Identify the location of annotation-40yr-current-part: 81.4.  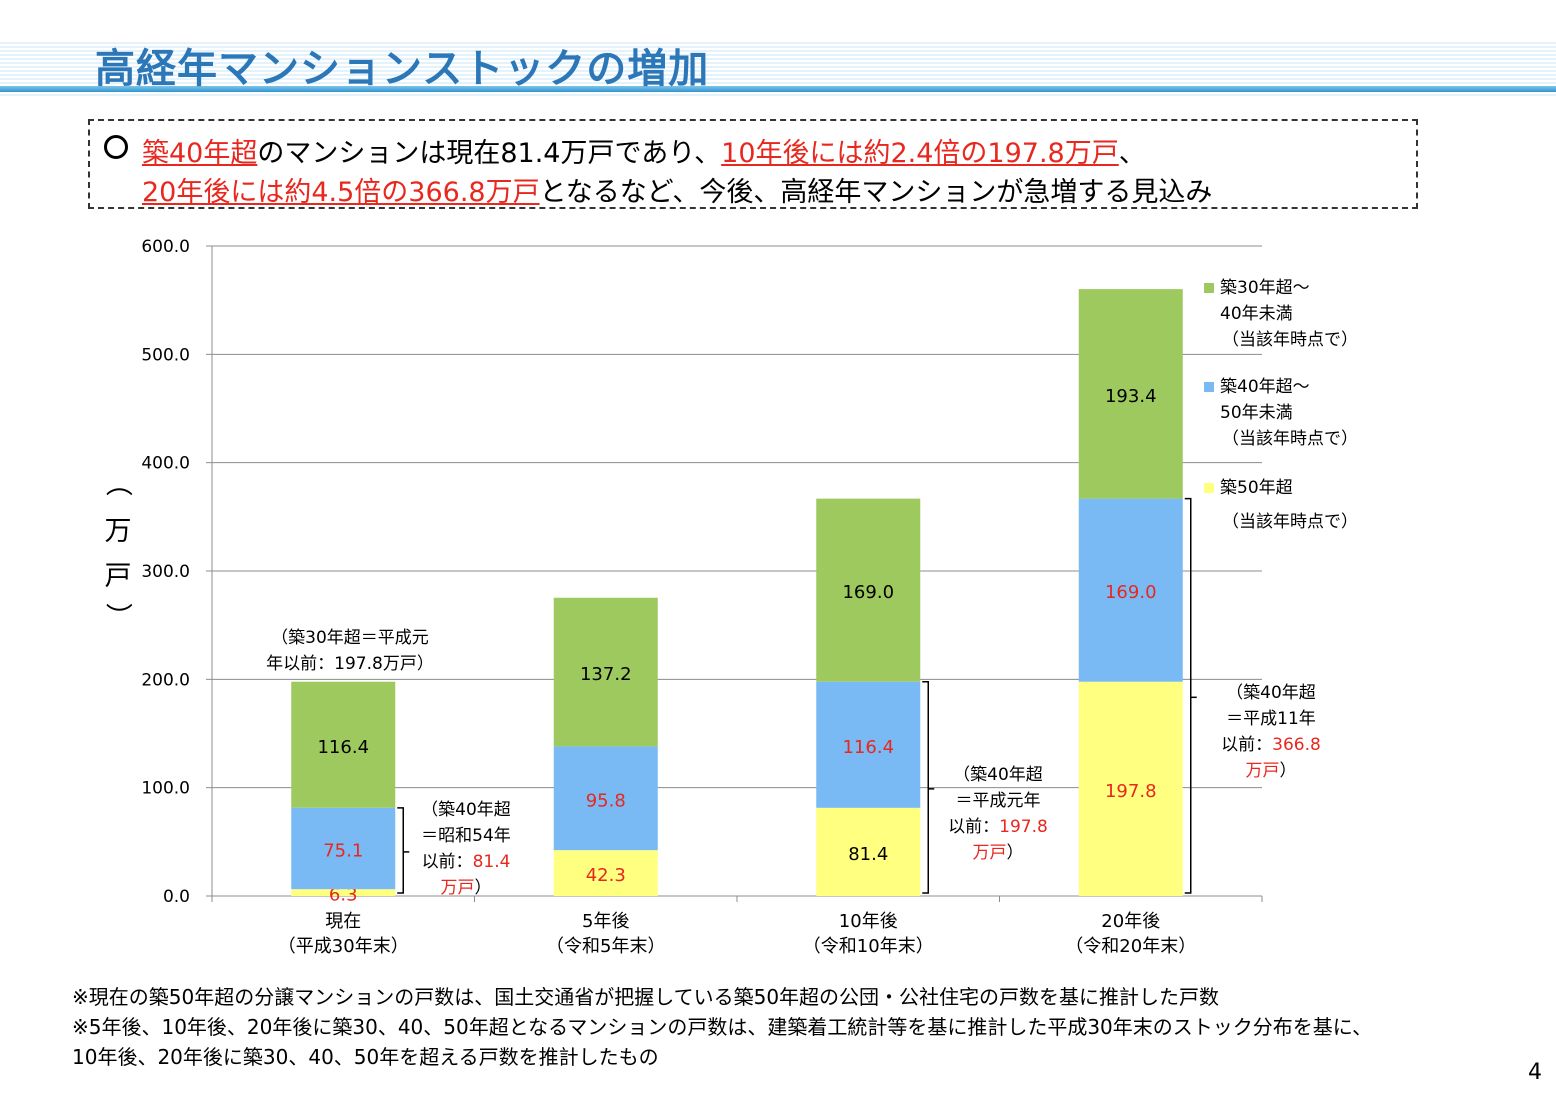
(492, 862).